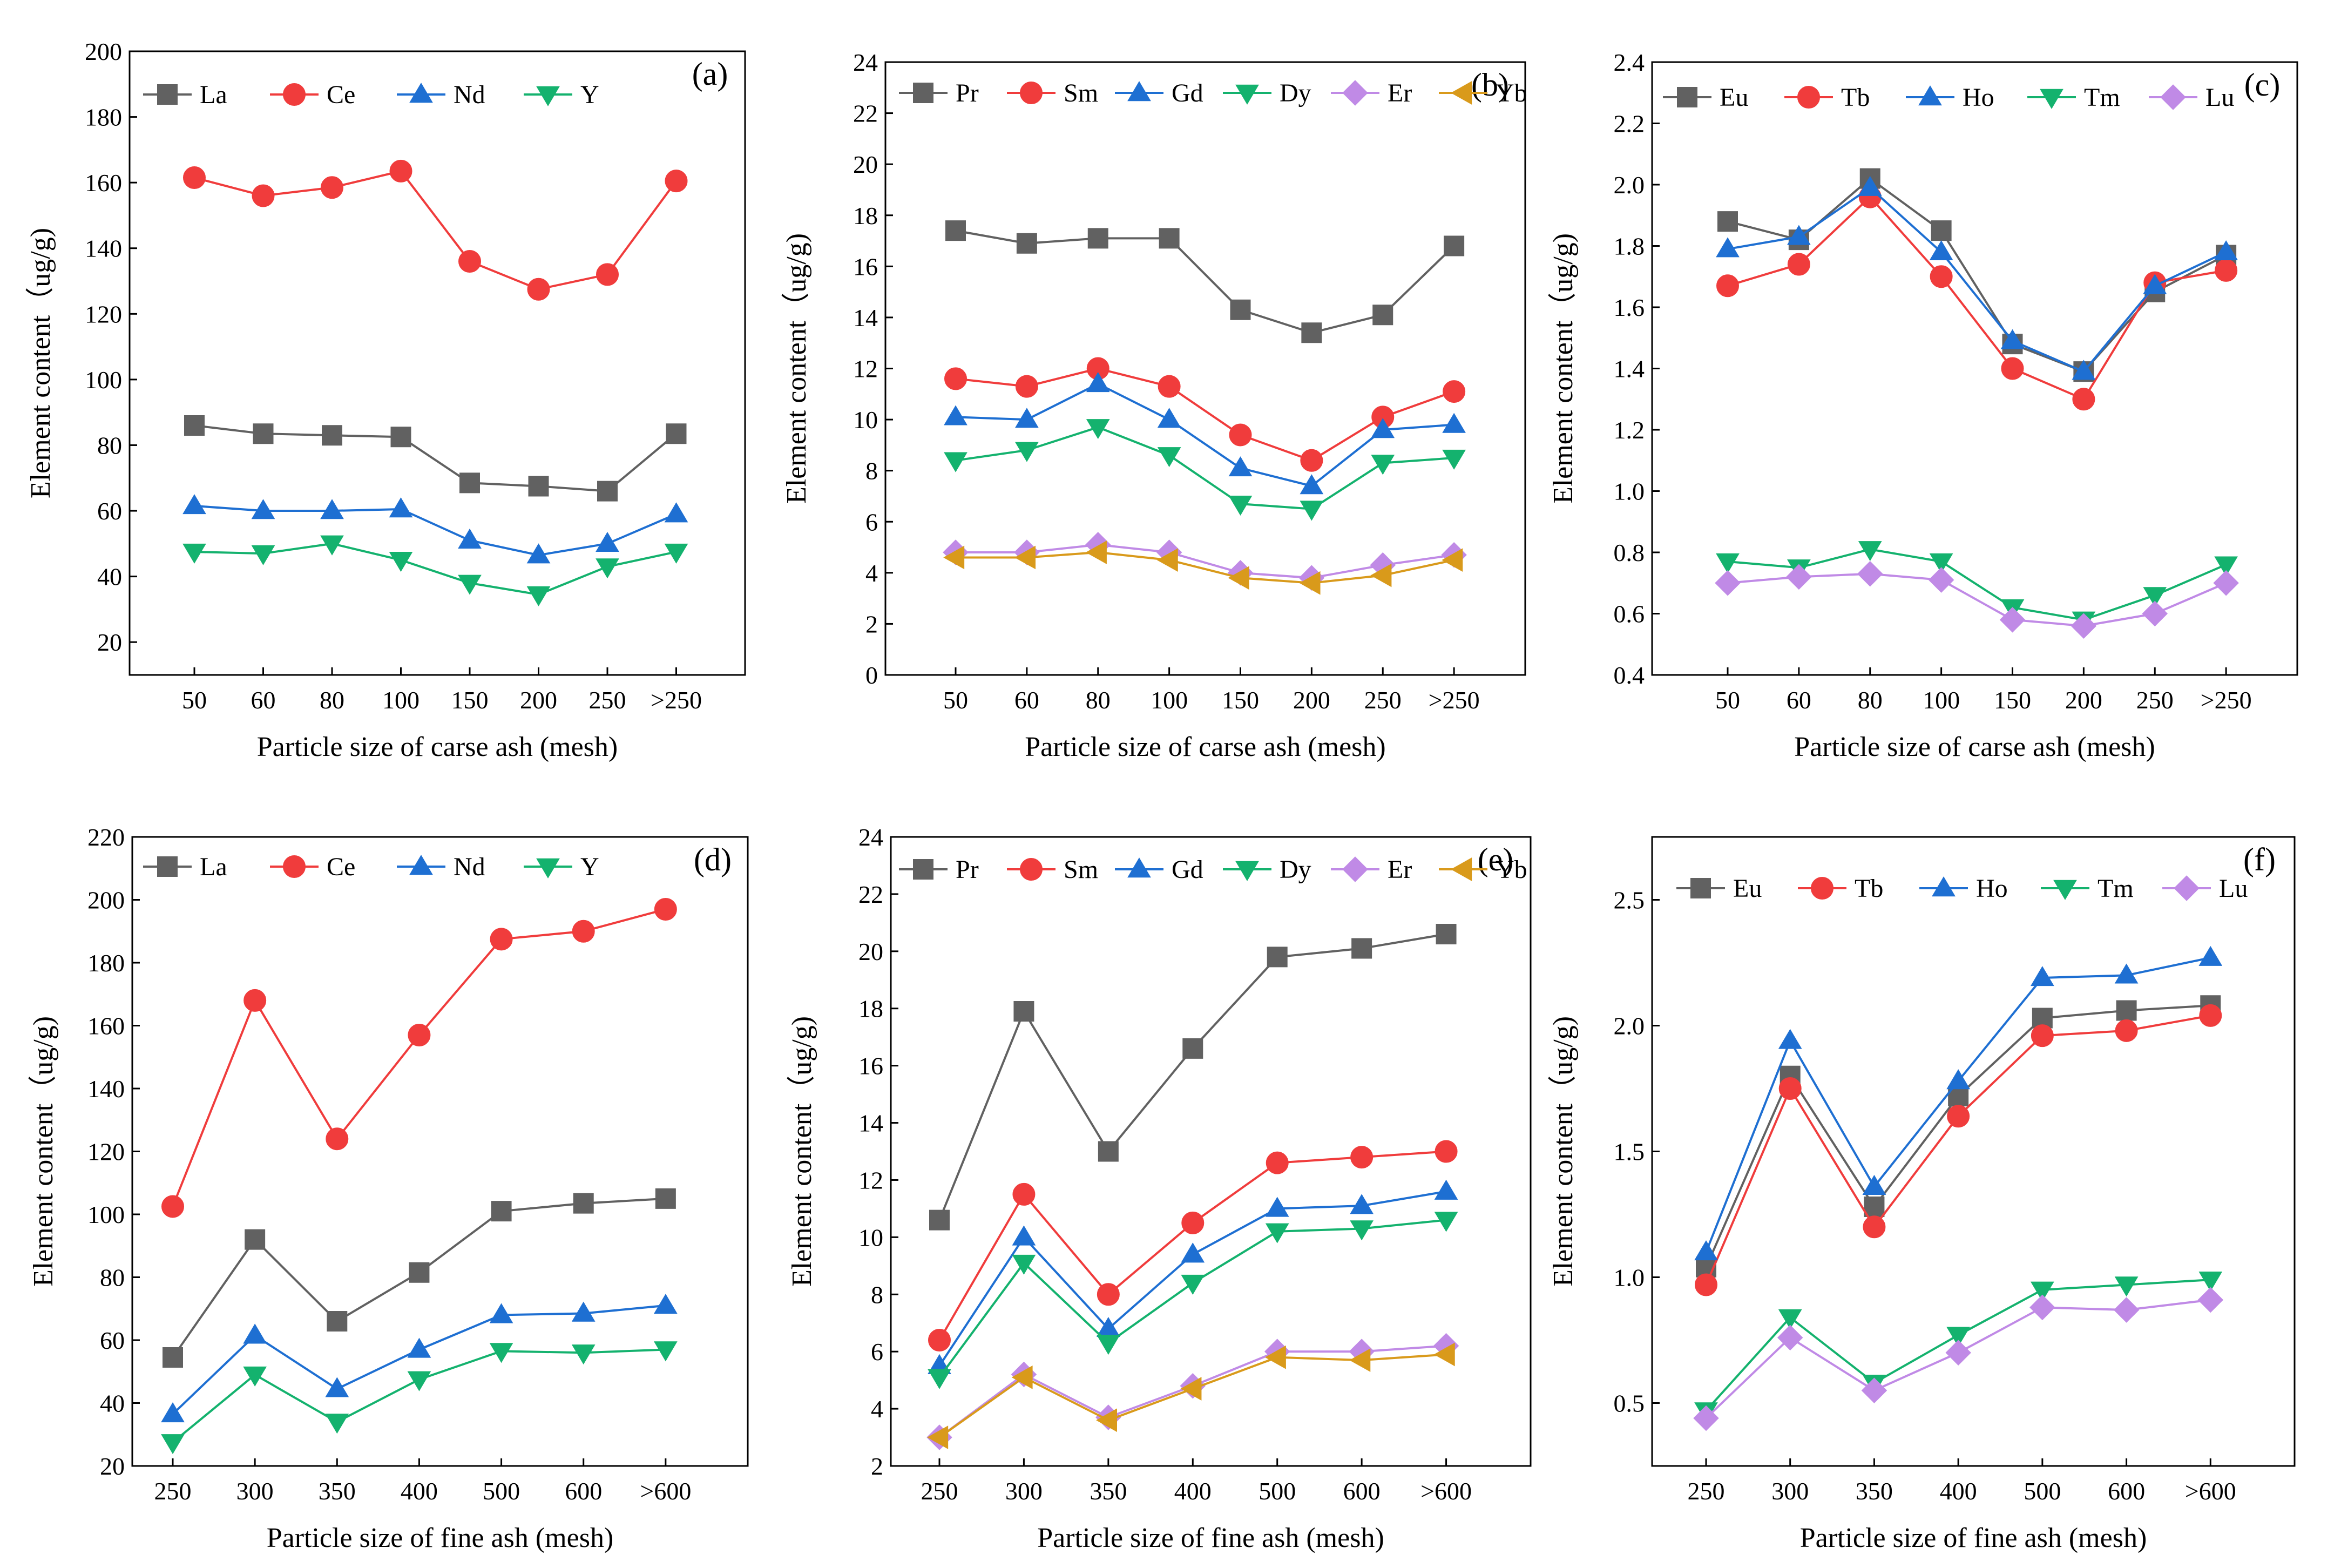  Describe the element at coordinates (401, 700) in the screenshot. I see `x-tick-label: 100` at that location.